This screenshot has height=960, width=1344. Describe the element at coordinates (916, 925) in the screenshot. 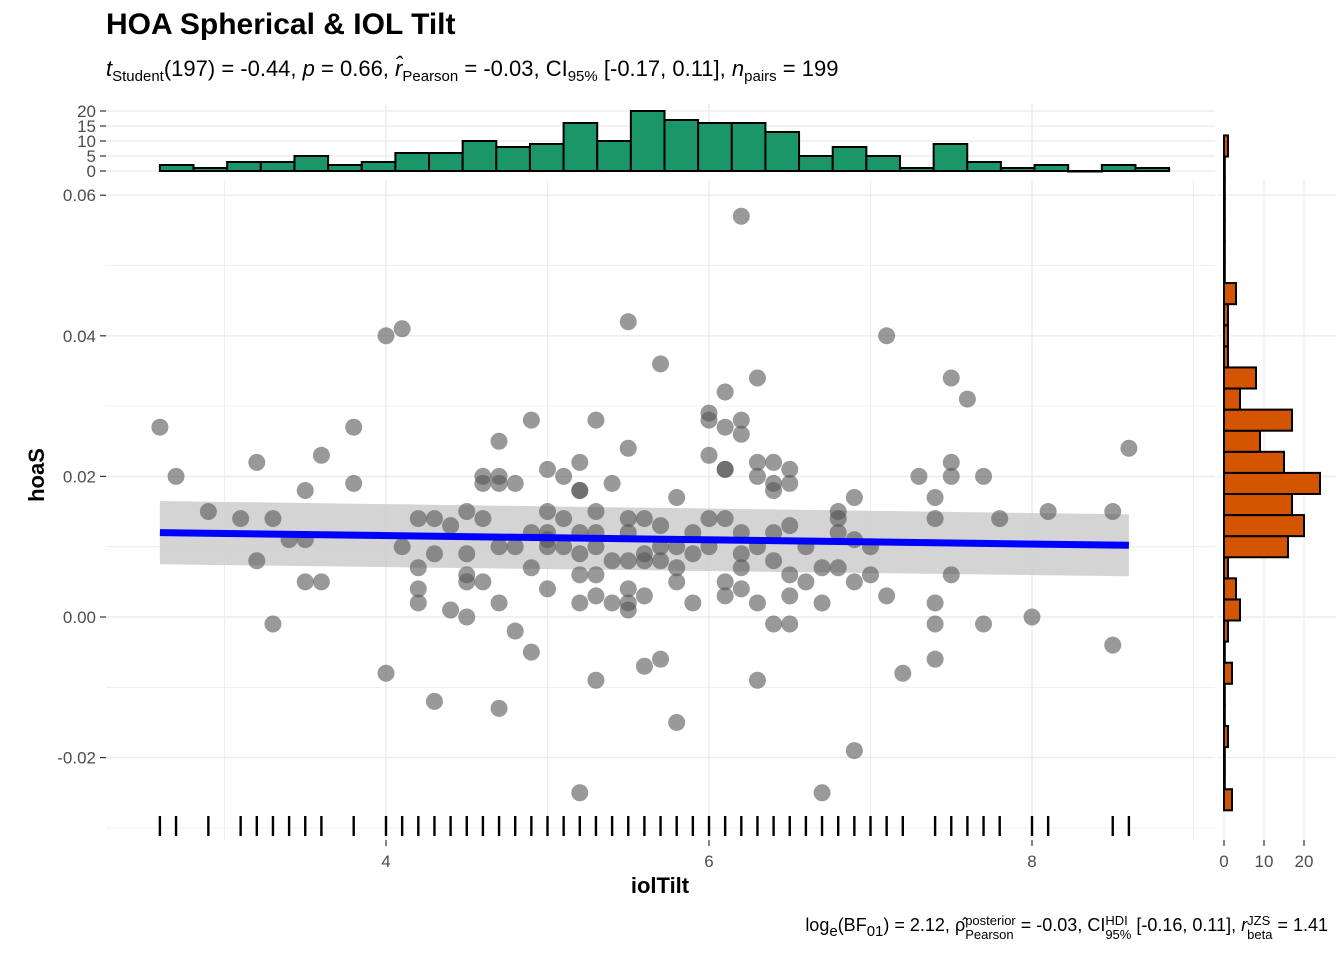

I see `bf-value: ) = 2.12,` at that location.